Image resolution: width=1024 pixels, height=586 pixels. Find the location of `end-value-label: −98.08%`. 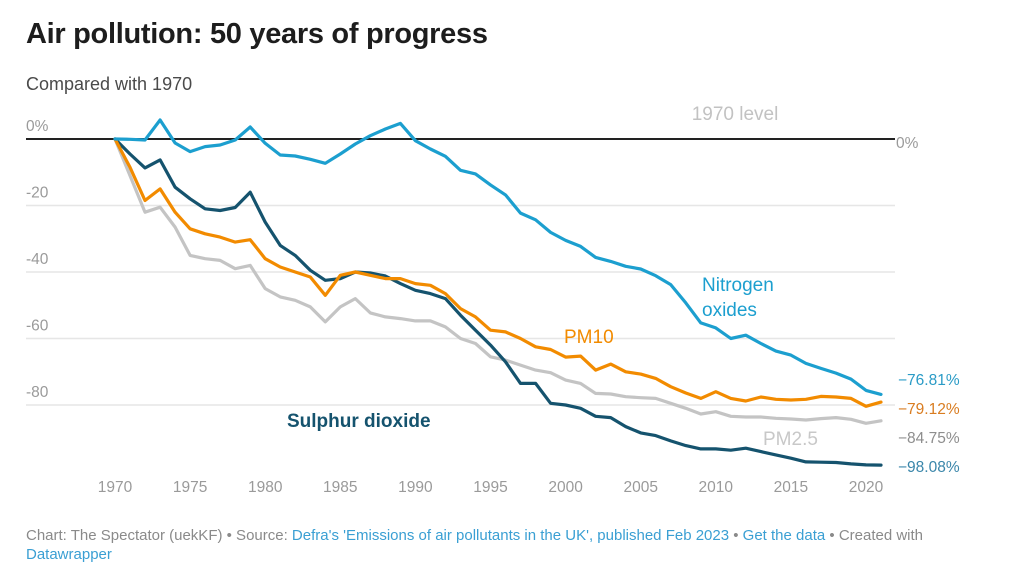

end-value-label: −98.08% is located at coordinates (929, 467).